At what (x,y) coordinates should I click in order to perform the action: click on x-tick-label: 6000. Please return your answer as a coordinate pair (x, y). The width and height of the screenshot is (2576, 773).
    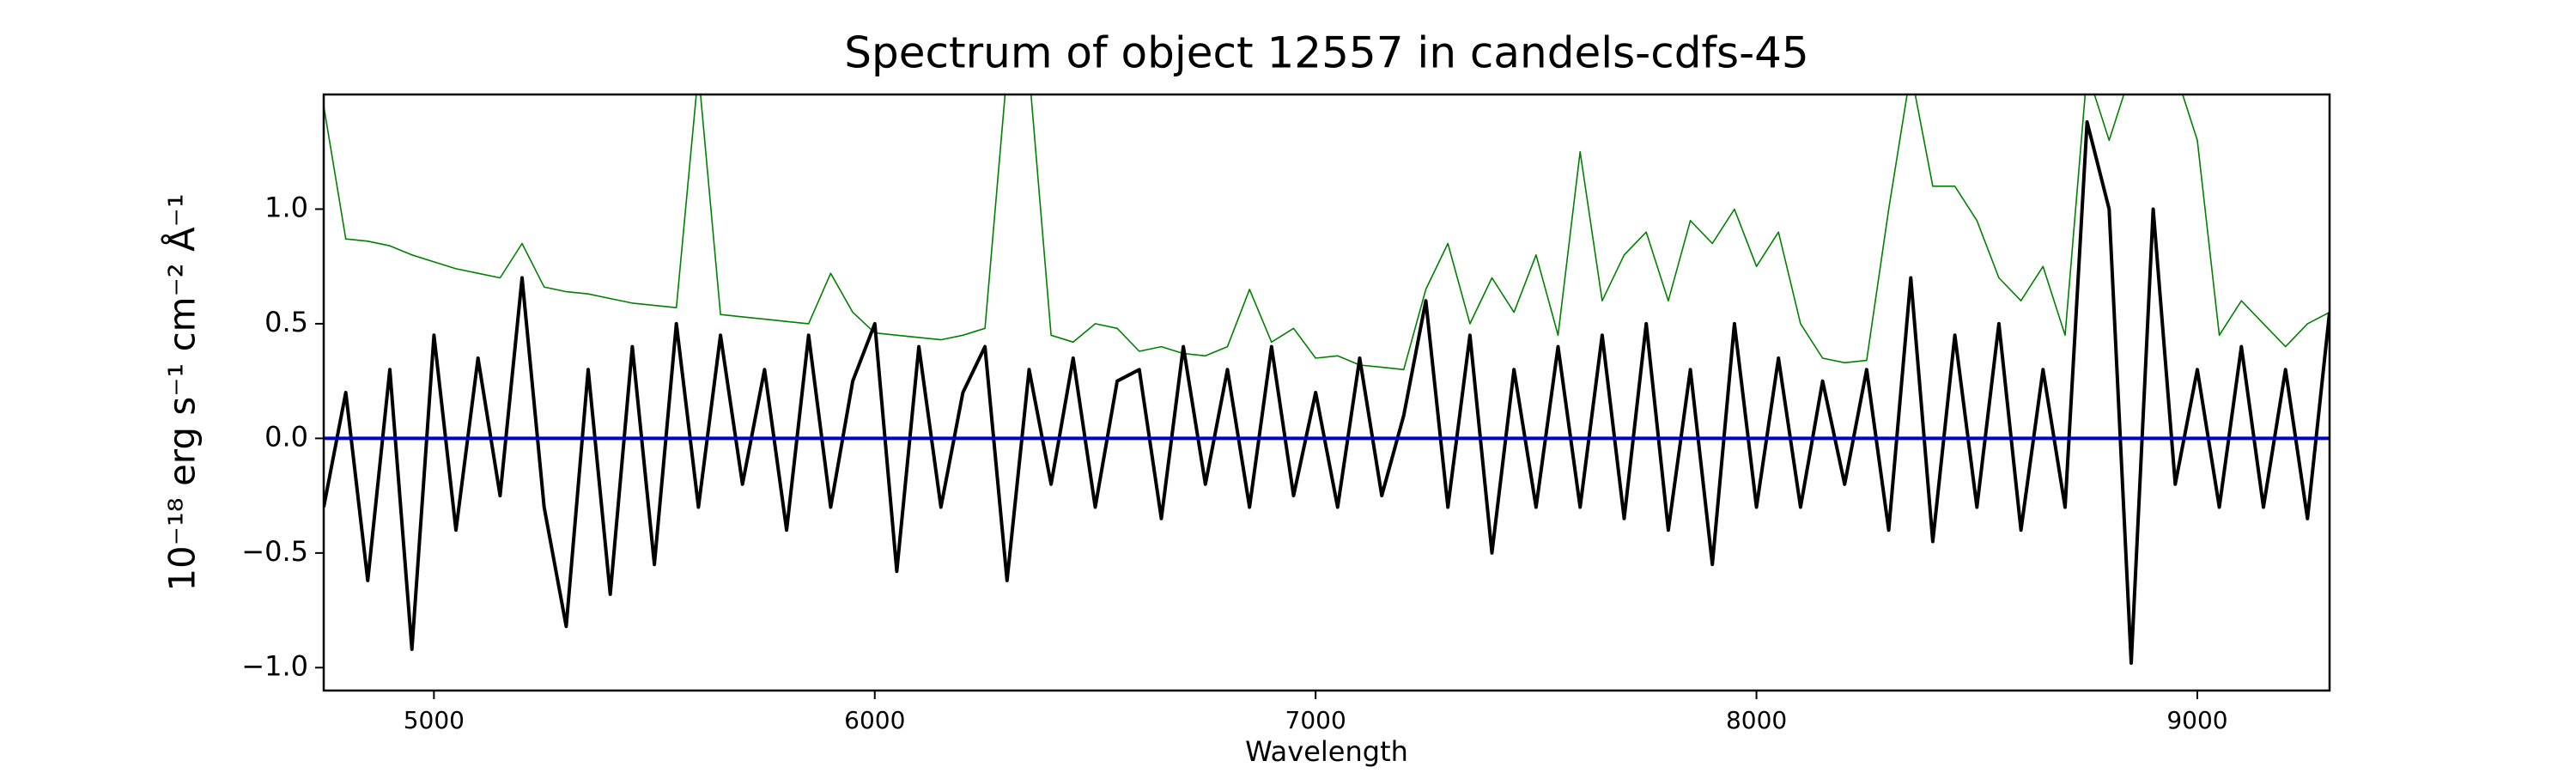
    Looking at the image, I should click on (874, 720).